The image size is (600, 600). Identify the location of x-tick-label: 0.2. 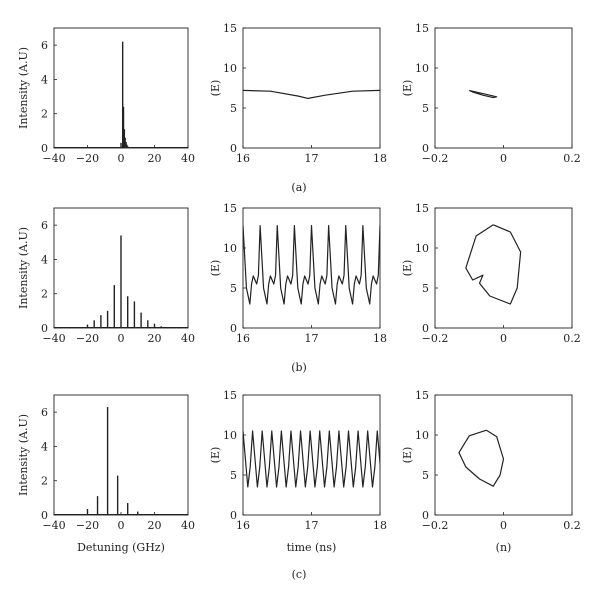
(572, 158).